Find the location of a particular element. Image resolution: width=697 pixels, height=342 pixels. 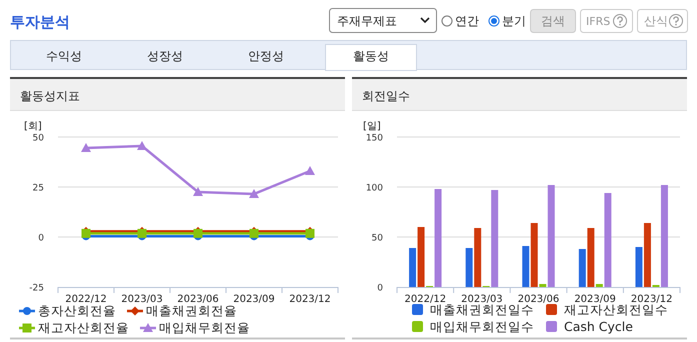

text: 활동성 is located at coordinates (371, 56).